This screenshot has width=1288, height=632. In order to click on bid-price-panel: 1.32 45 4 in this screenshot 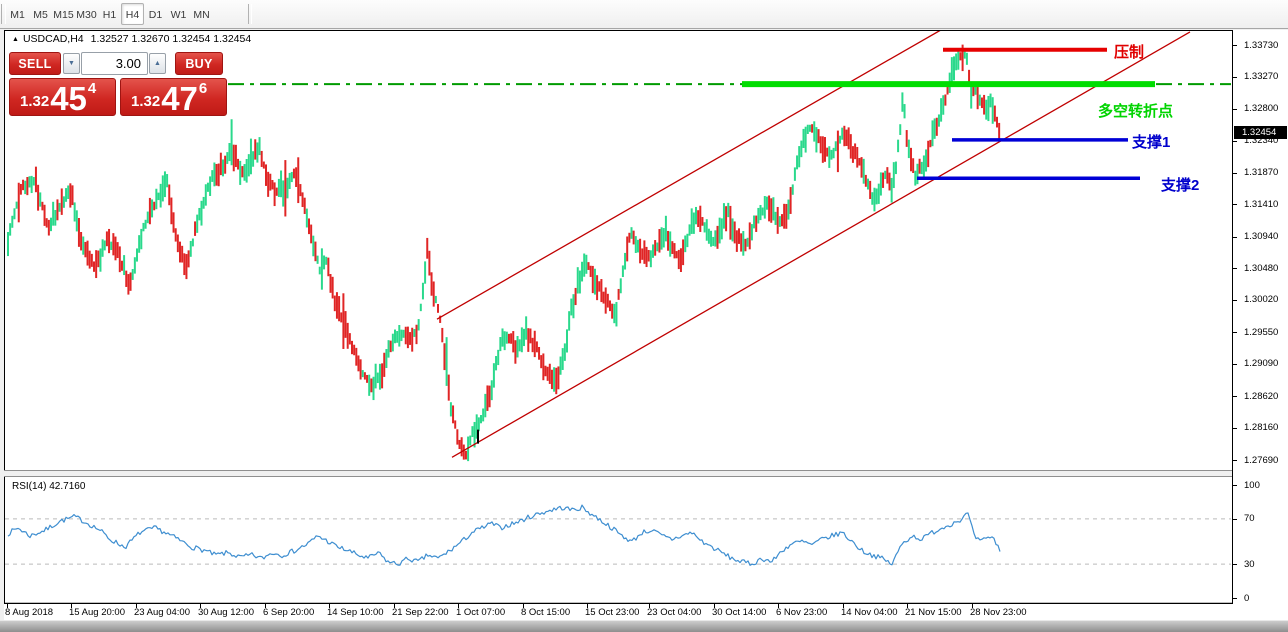, I will do `click(62, 97)`.